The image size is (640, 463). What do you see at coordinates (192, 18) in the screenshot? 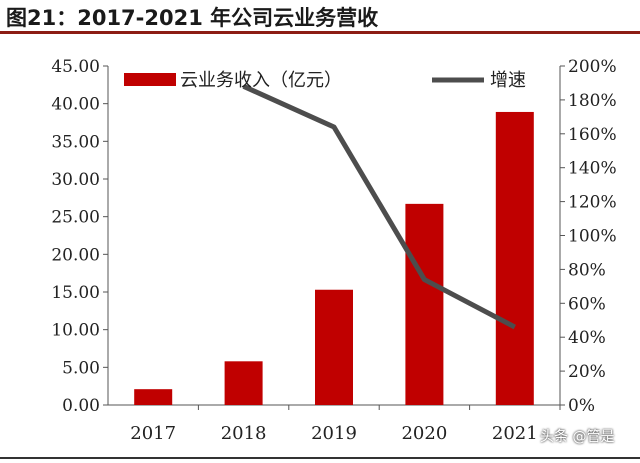
I see `chart-title: 图21：2017-2021 年公司云业务营收` at bounding box center [192, 18].